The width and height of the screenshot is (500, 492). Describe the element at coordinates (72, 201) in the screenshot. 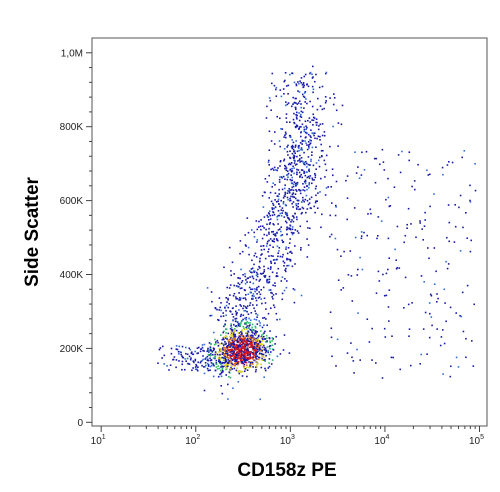

I see `y-tick-label: 600K` at that location.